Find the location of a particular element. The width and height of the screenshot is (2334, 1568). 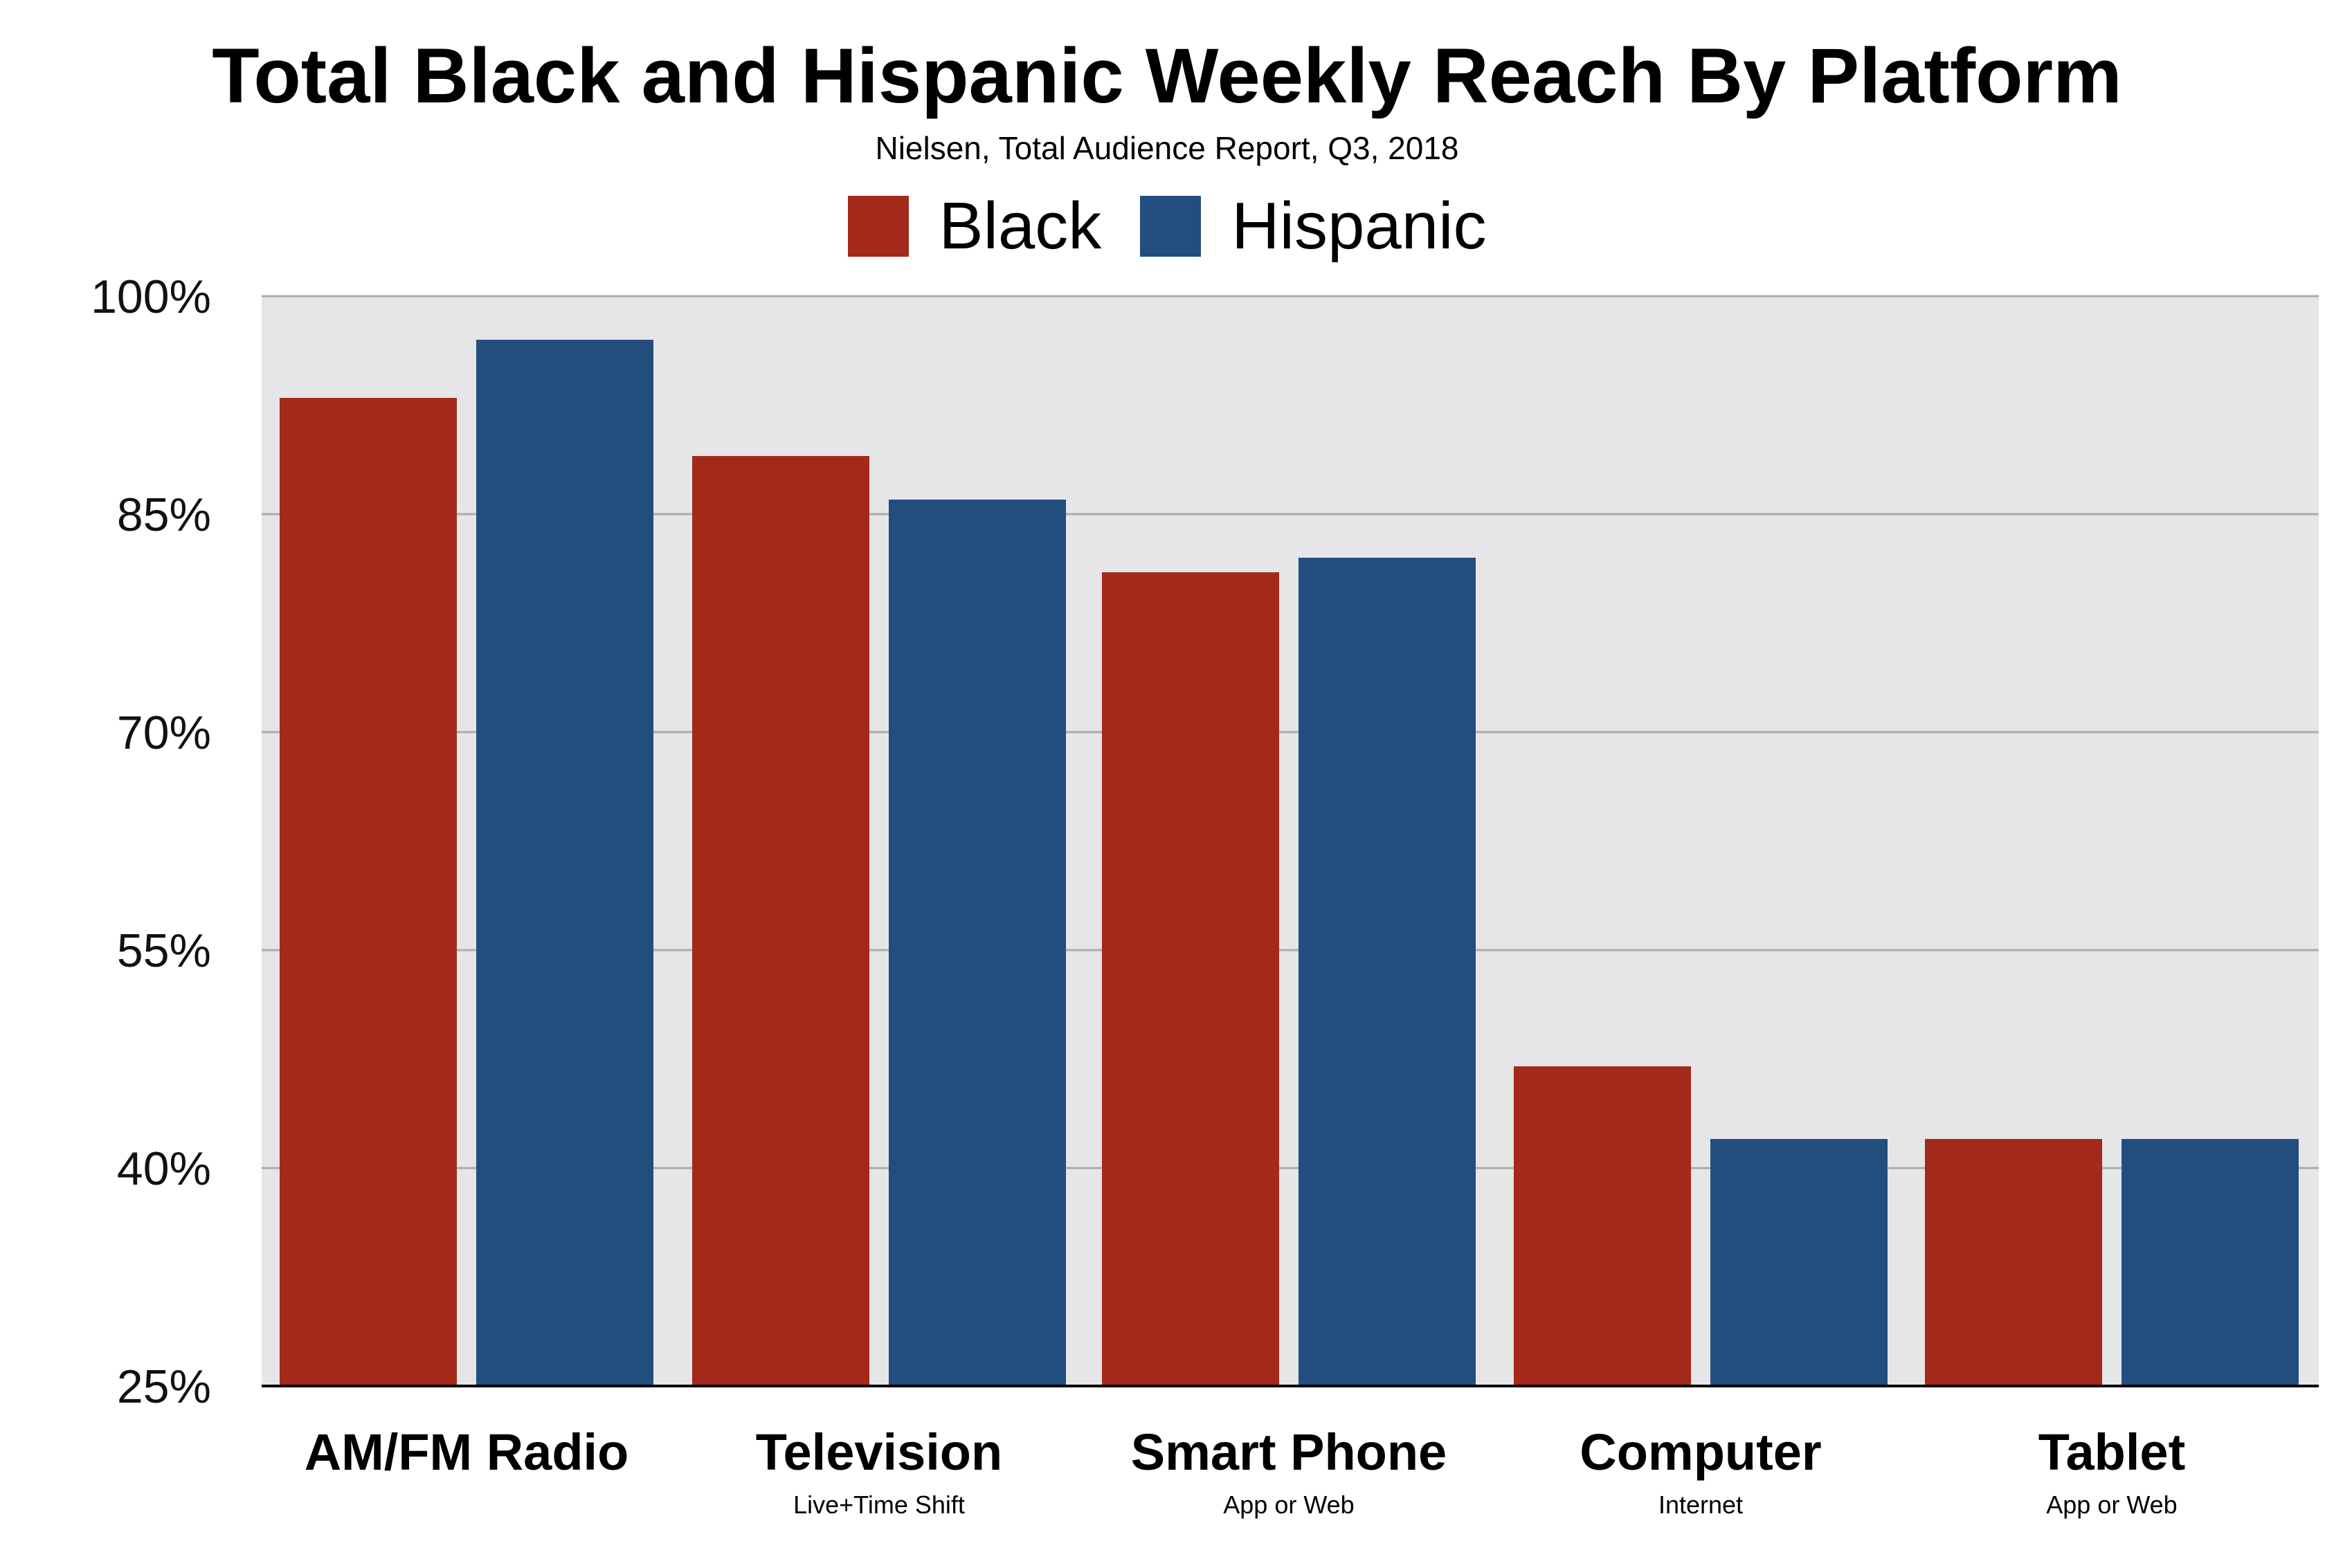

x-category-label: AM/FM Radio is located at coordinates (467, 1452).